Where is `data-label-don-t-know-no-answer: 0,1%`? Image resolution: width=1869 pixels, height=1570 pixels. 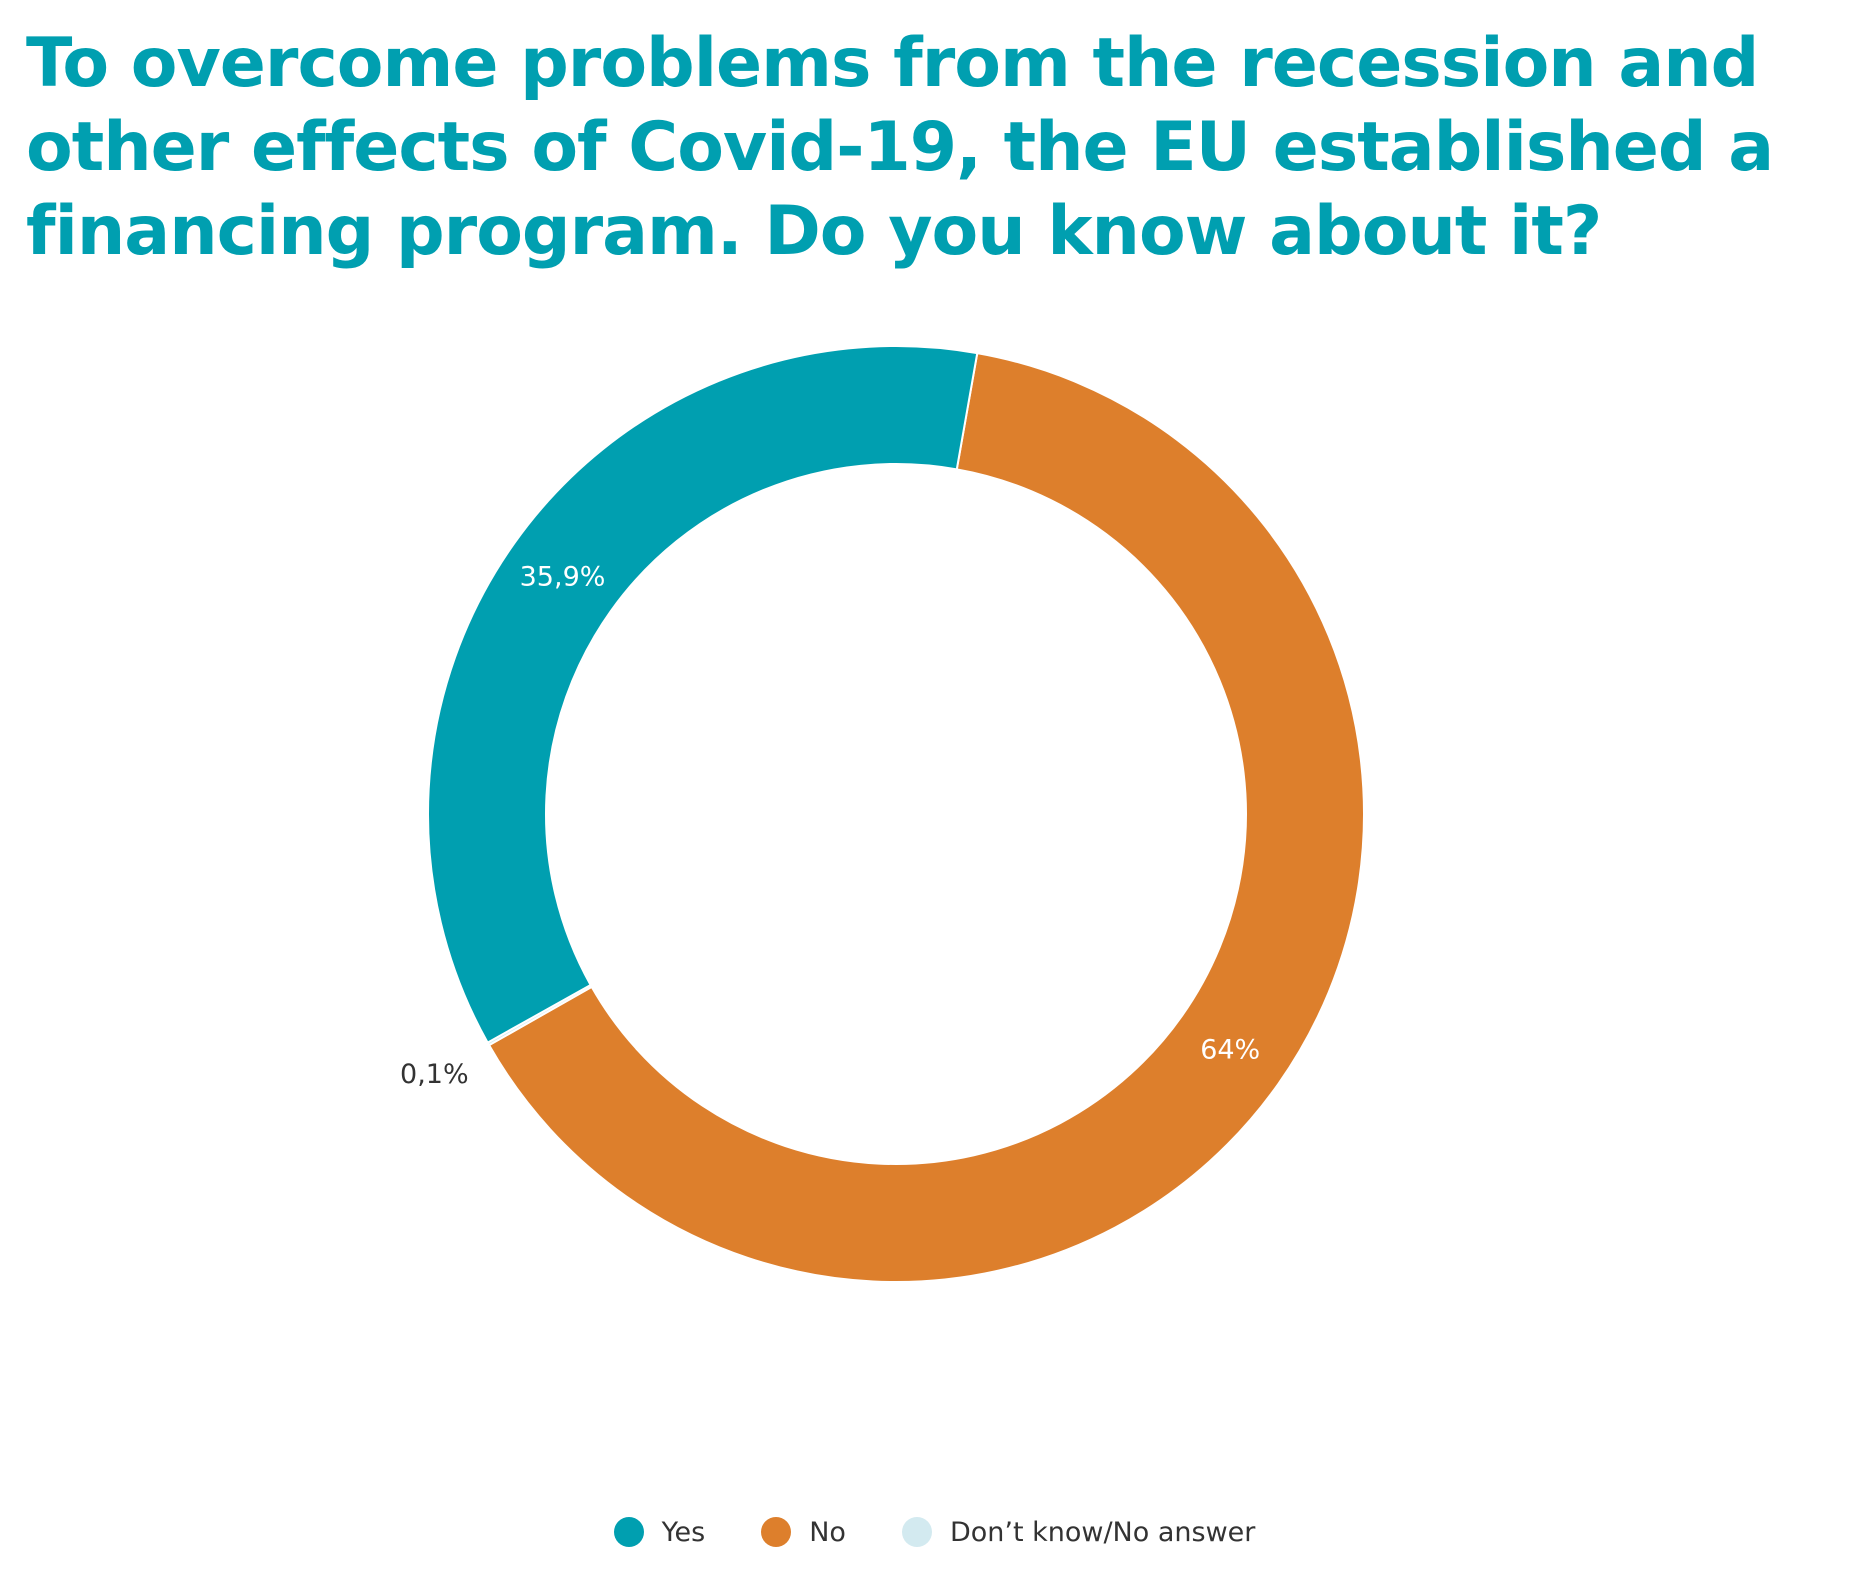
data-label-don-t-know-no-answer: 0,1% is located at coordinates (434, 1074).